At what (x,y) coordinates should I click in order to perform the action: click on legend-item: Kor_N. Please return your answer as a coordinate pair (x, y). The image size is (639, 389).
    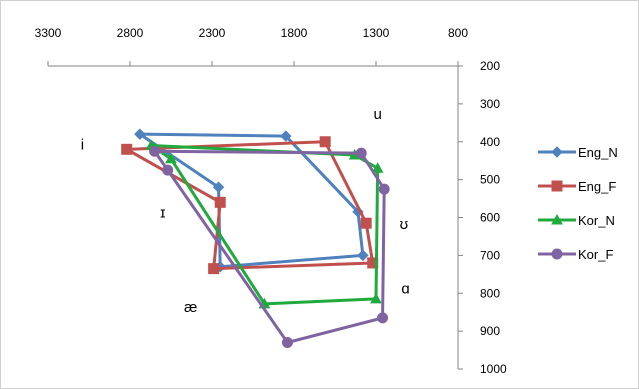
    Looking at the image, I should click on (576, 220).